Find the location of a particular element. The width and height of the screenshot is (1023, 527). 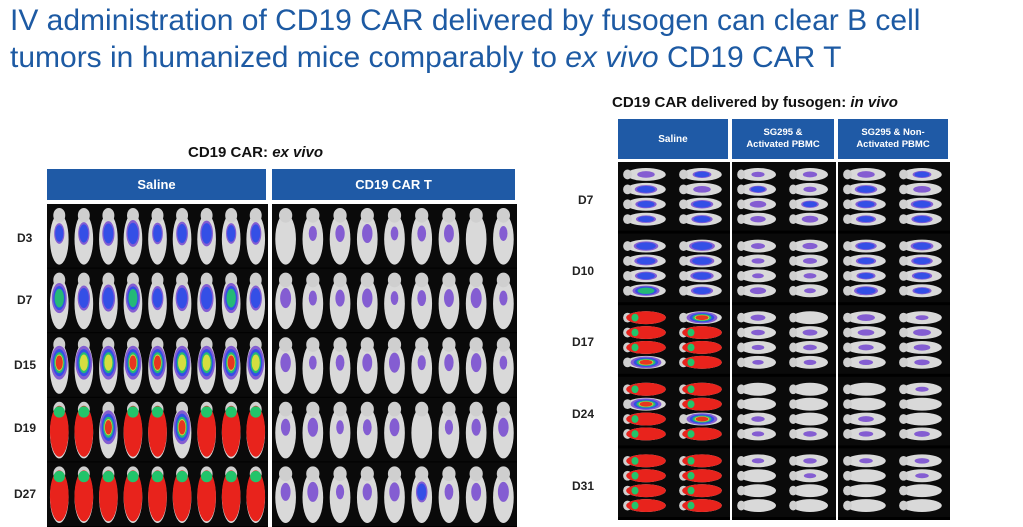

right-panel-title-em: in vivo is located at coordinates (874, 102).